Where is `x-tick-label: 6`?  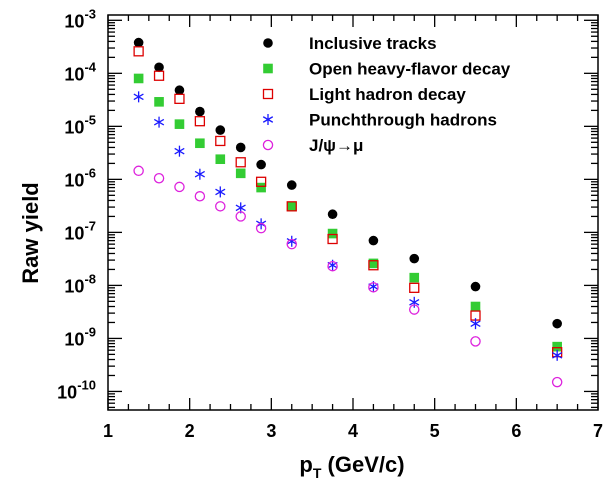
x-tick-label: 6 is located at coordinates (516, 431).